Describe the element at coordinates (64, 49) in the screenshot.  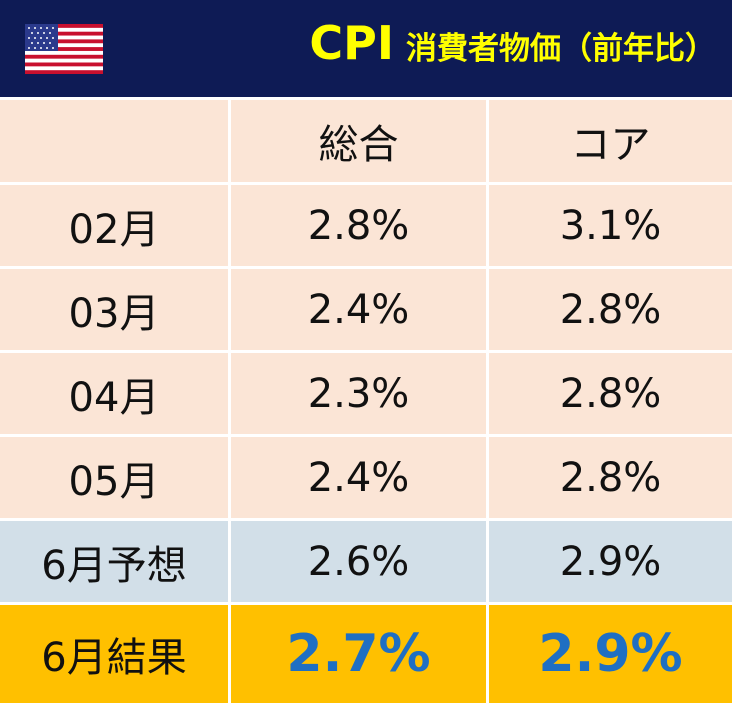
I see `us-flag` at that location.